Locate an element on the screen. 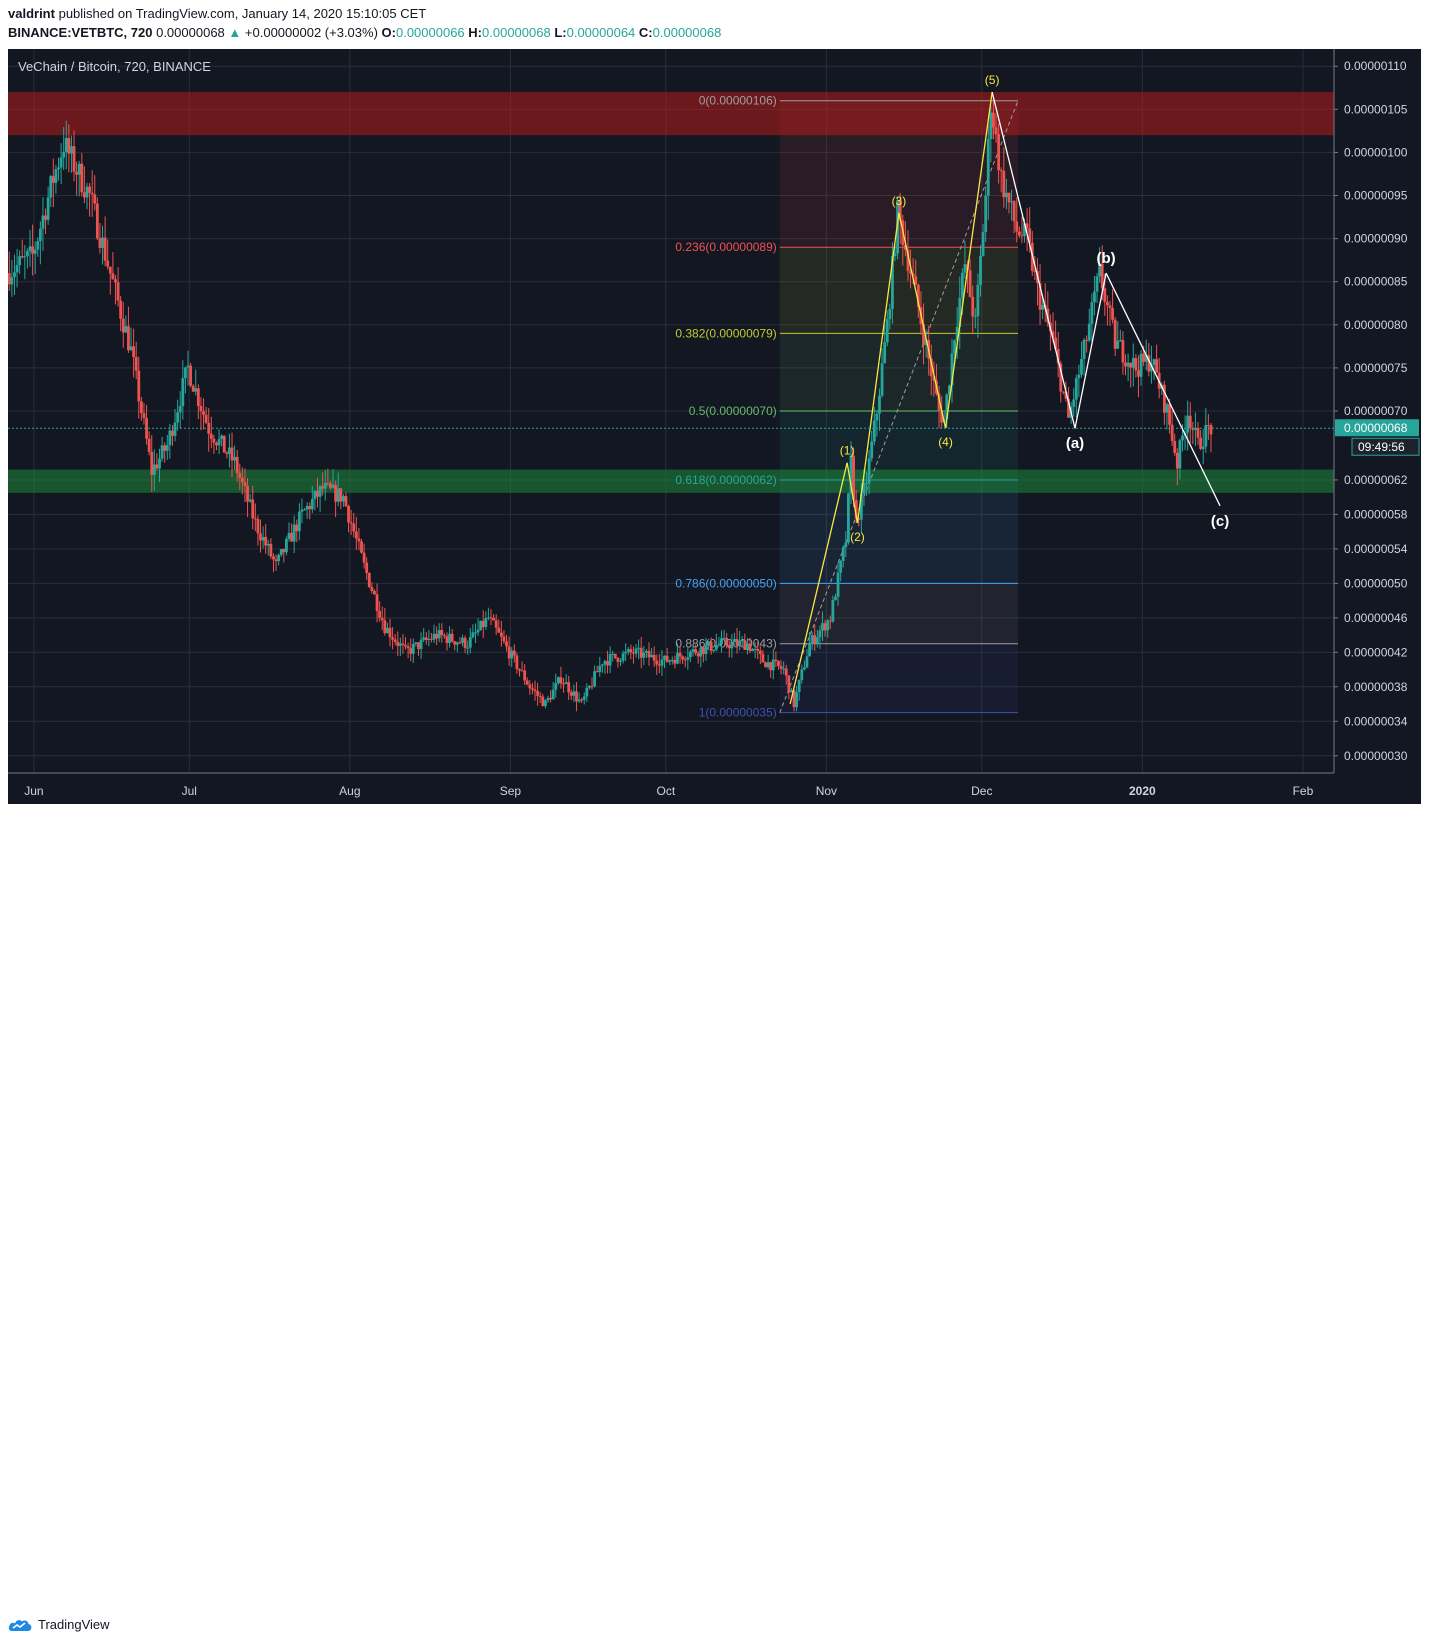  publisher-name: valdrint is located at coordinates (31, 13).